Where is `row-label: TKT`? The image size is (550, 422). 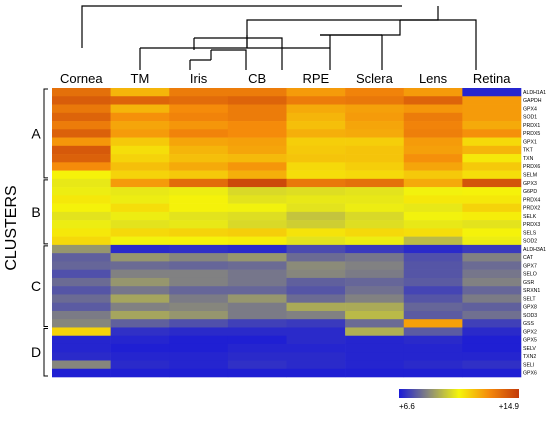
row-label: TKT is located at coordinates (528, 151).